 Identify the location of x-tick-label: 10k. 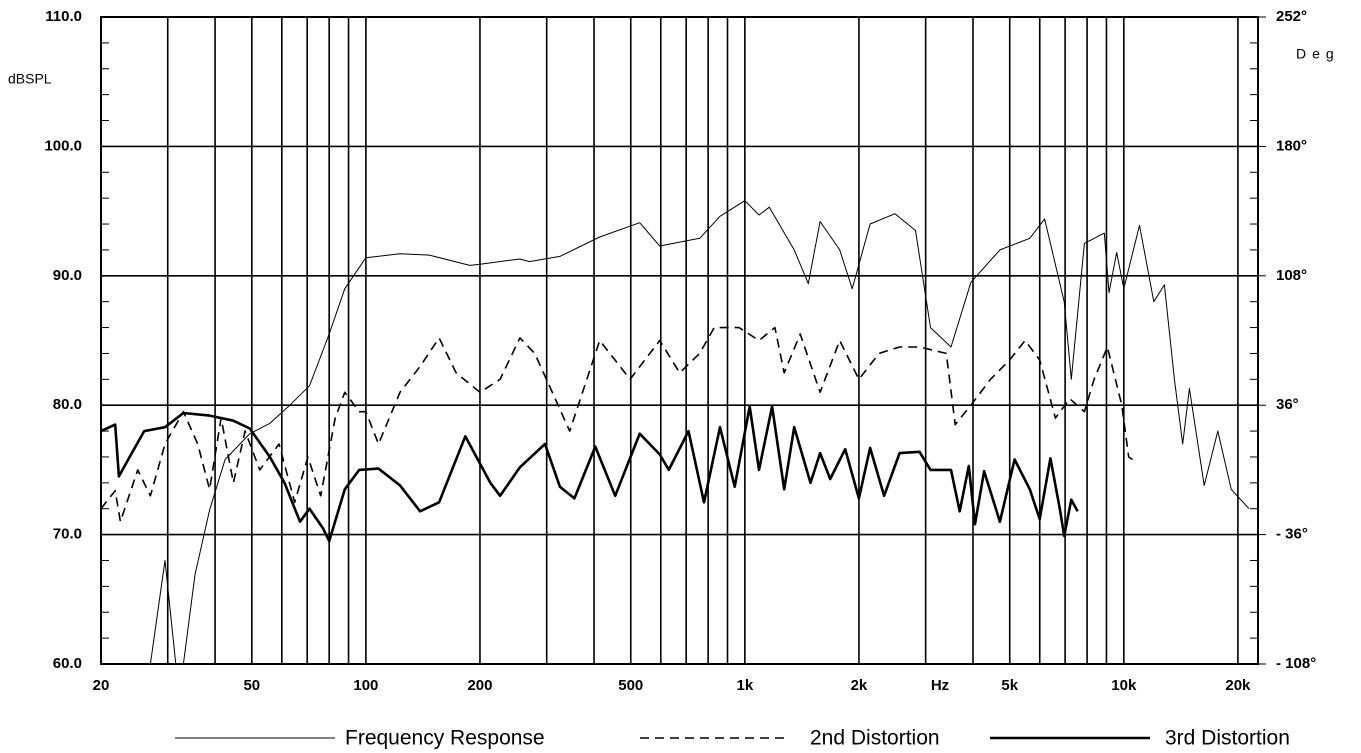
(1124, 685).